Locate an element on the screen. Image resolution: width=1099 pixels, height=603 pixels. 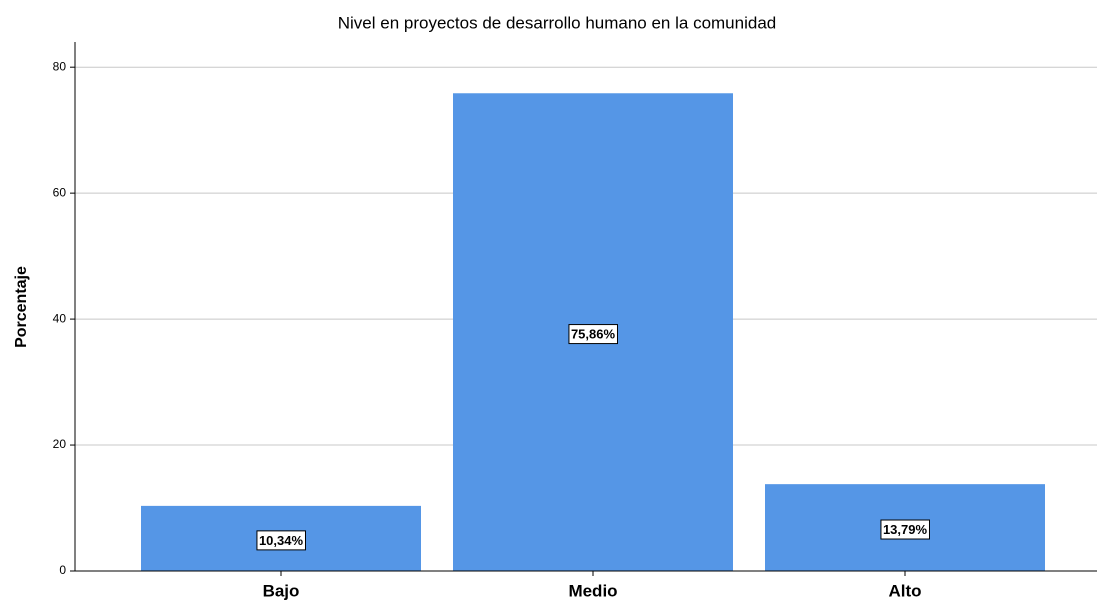
value-label: 10,34% is located at coordinates (281, 540).